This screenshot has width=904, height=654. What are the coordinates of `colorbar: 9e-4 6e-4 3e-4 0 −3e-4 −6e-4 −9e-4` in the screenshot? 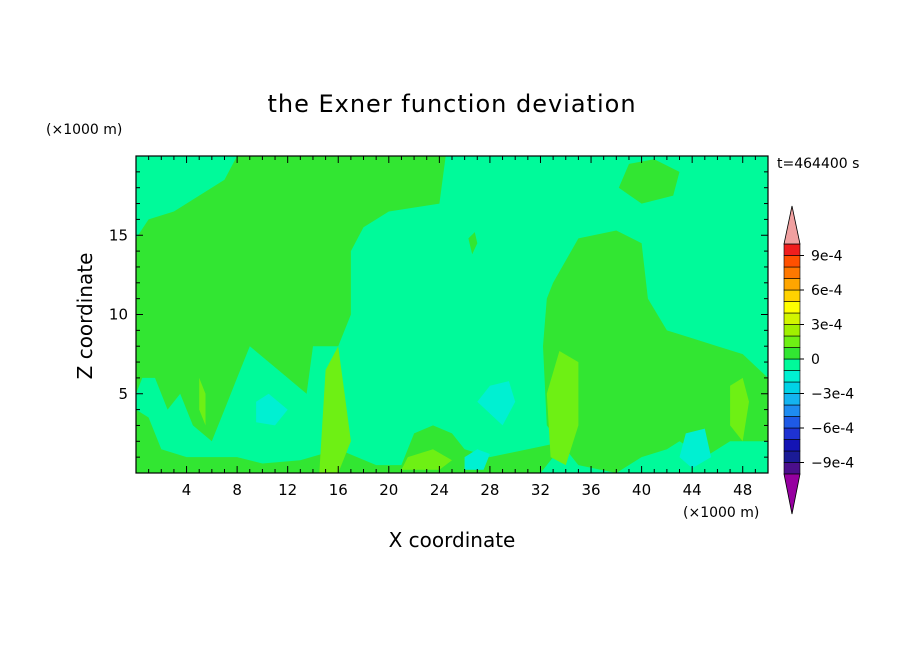 It's located at (818, 360).